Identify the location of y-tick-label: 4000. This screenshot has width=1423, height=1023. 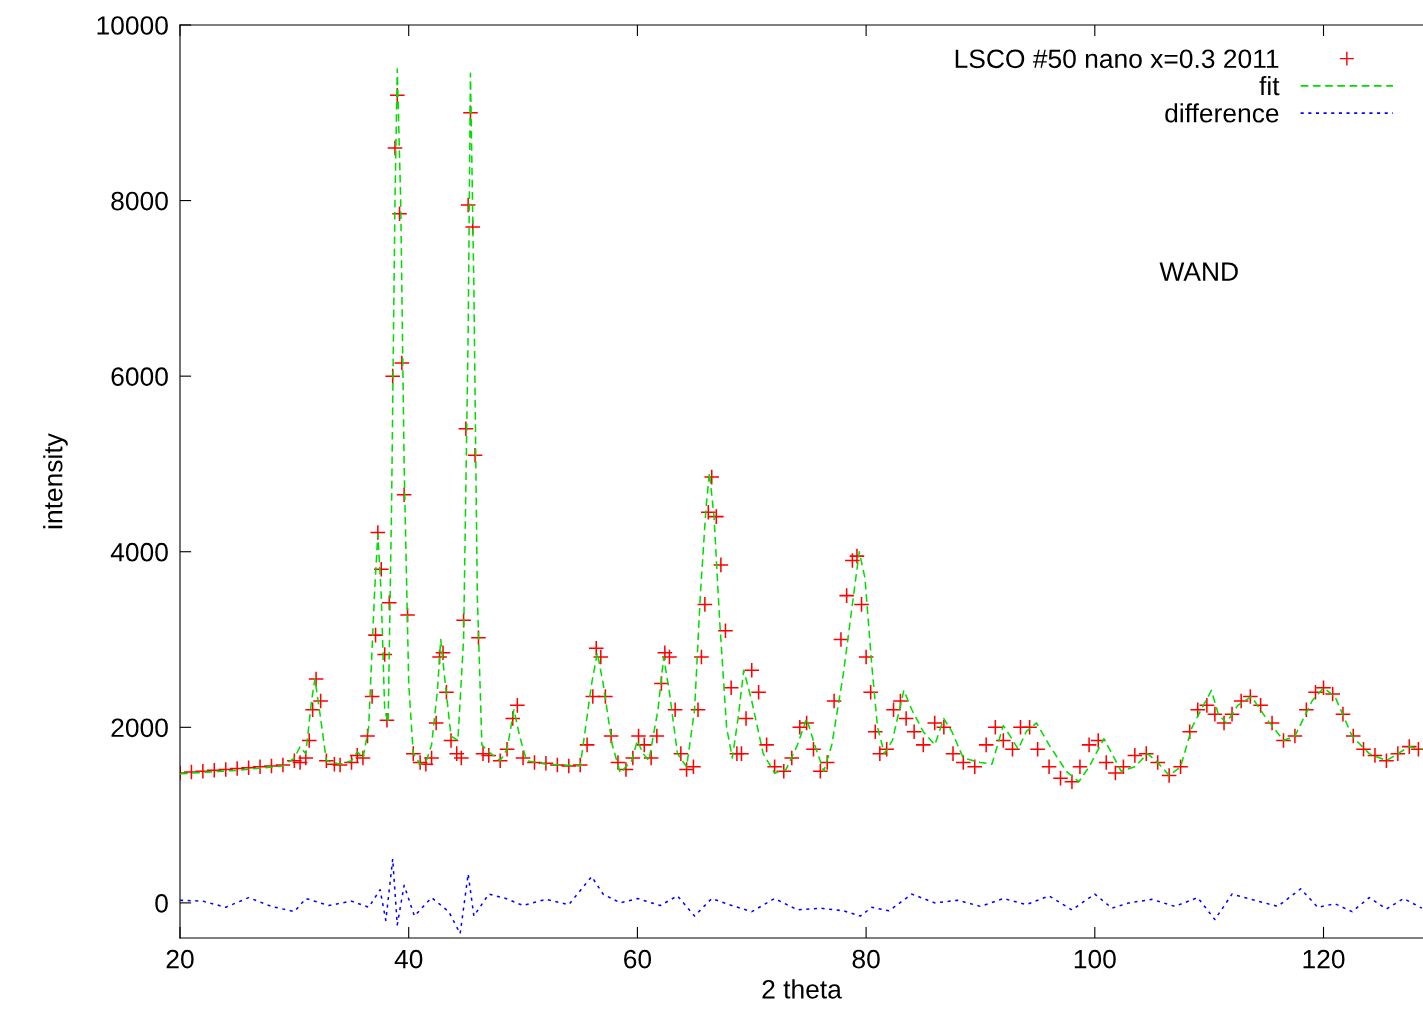
(139, 552).